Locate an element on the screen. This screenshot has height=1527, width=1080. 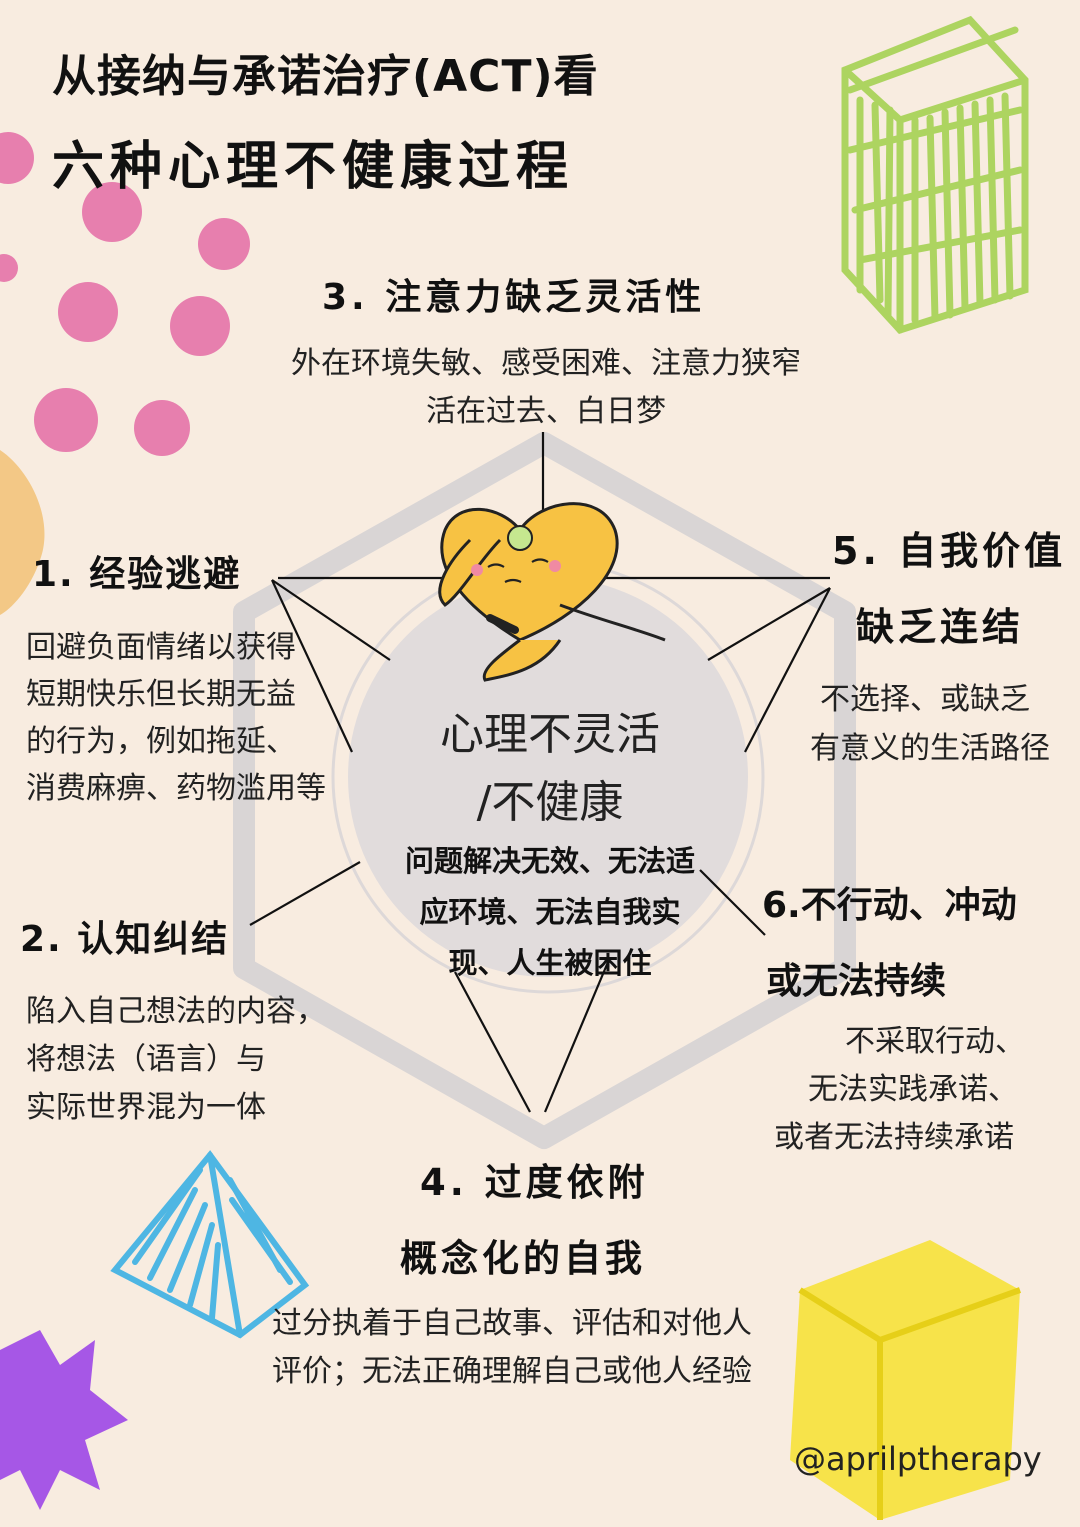
process-3-desc-line2: 活在过去、白日梦 is located at coordinates (546, 411).